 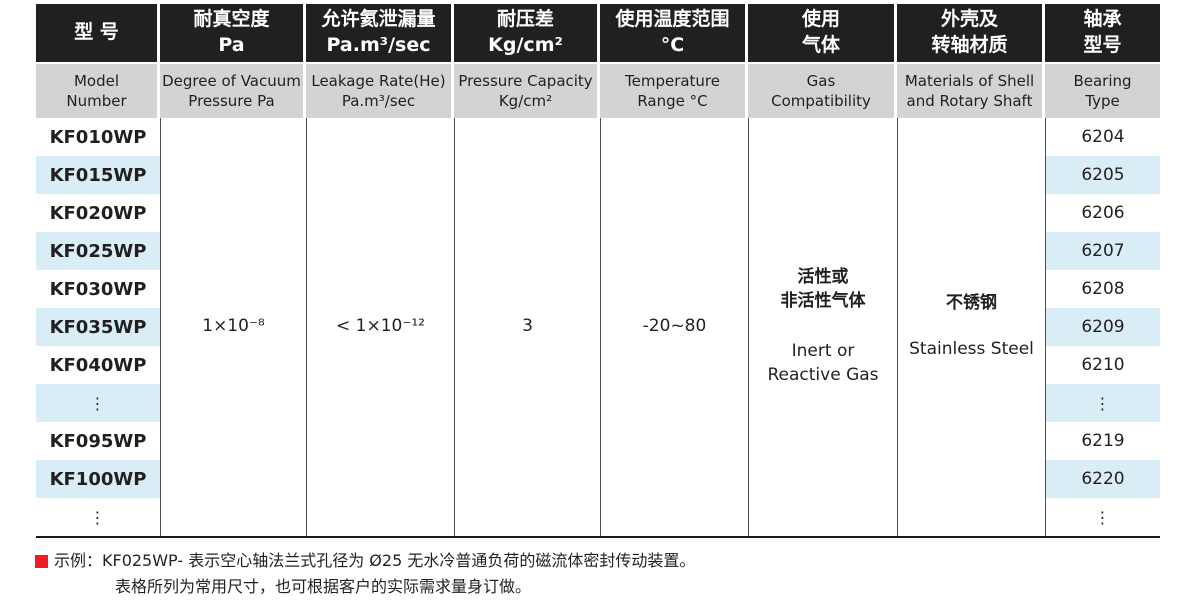 I want to click on model-cell: KF100WP, so click(x=98, y=479).